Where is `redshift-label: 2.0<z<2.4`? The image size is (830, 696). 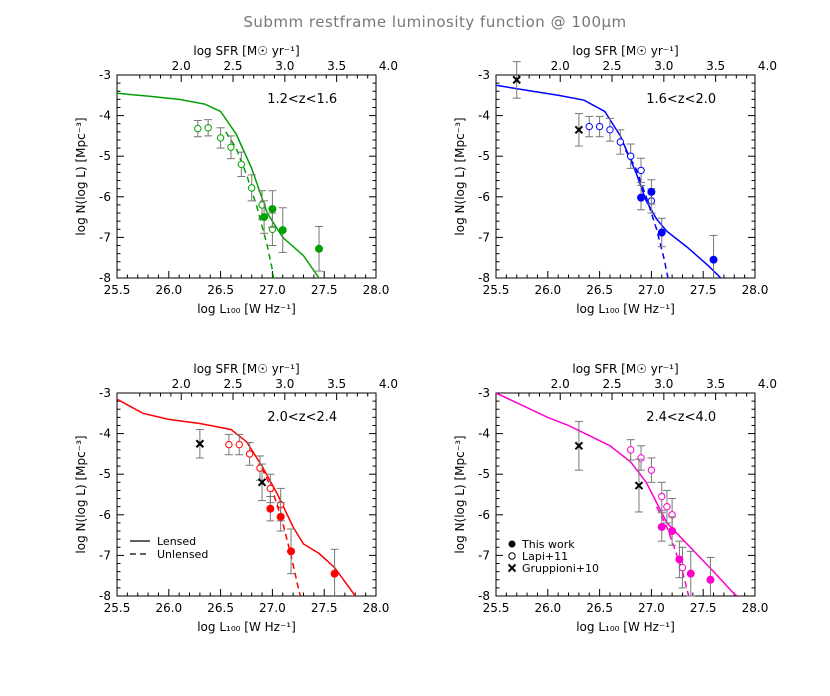 redshift-label: 2.0<z<2.4 is located at coordinates (302, 417).